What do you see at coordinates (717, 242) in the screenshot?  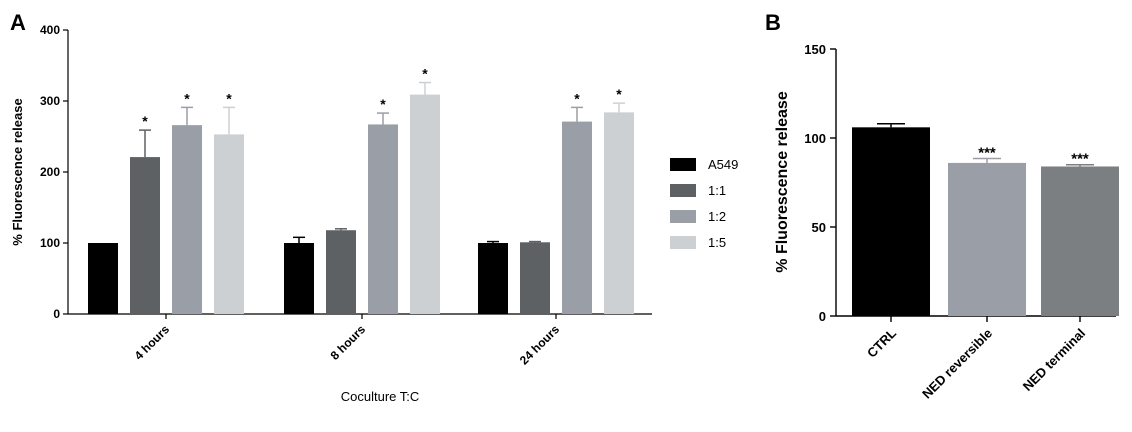 I see `panel-a-legend-label: 1:5` at bounding box center [717, 242].